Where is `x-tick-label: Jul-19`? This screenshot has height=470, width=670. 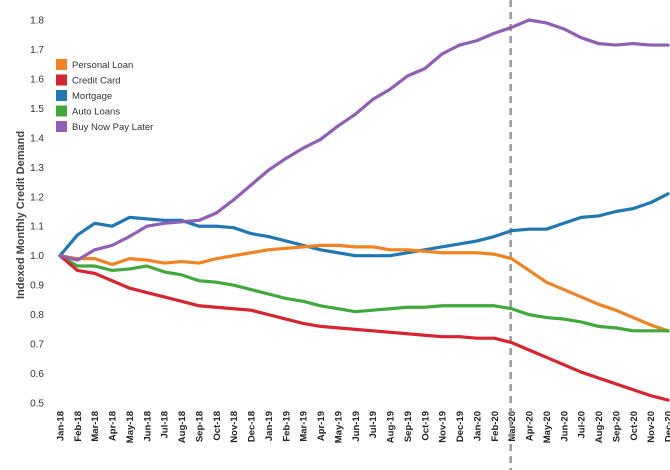
x-tick-label: Jul-19 is located at coordinates (373, 424).